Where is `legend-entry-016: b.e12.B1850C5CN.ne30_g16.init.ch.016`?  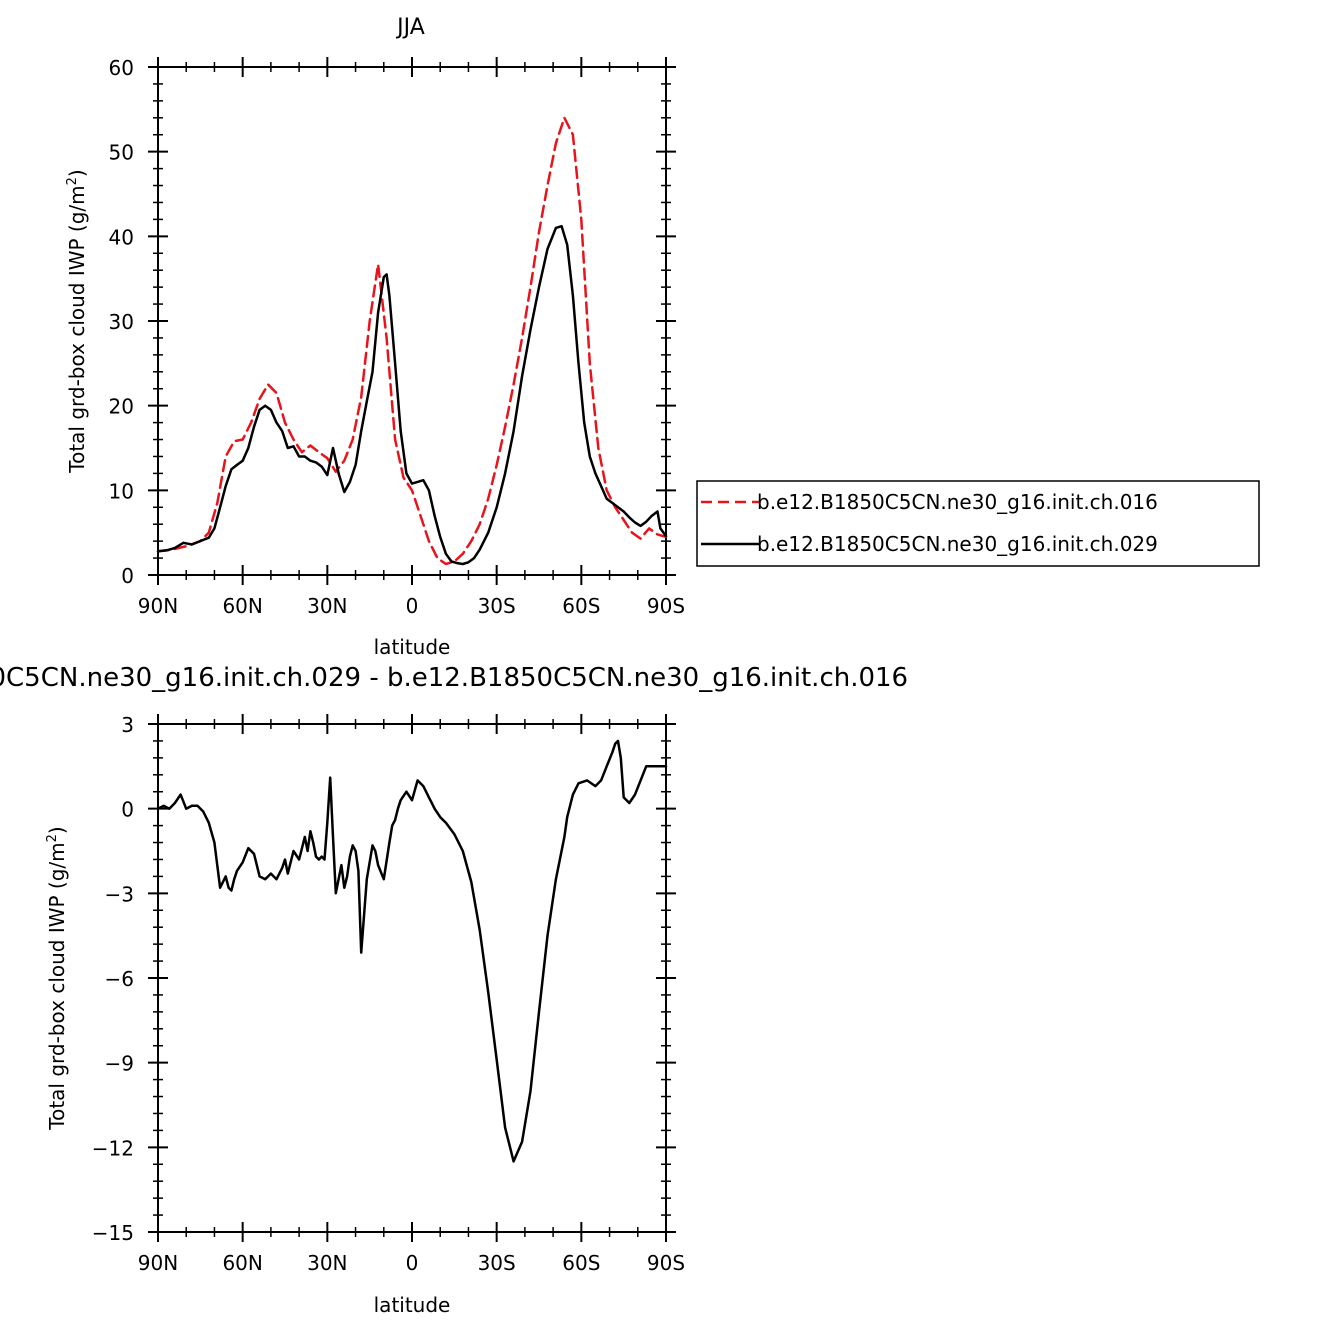
legend-entry-016: b.e12.B1850C5CN.ne30_g16.init.ch.016 is located at coordinates (957, 502).